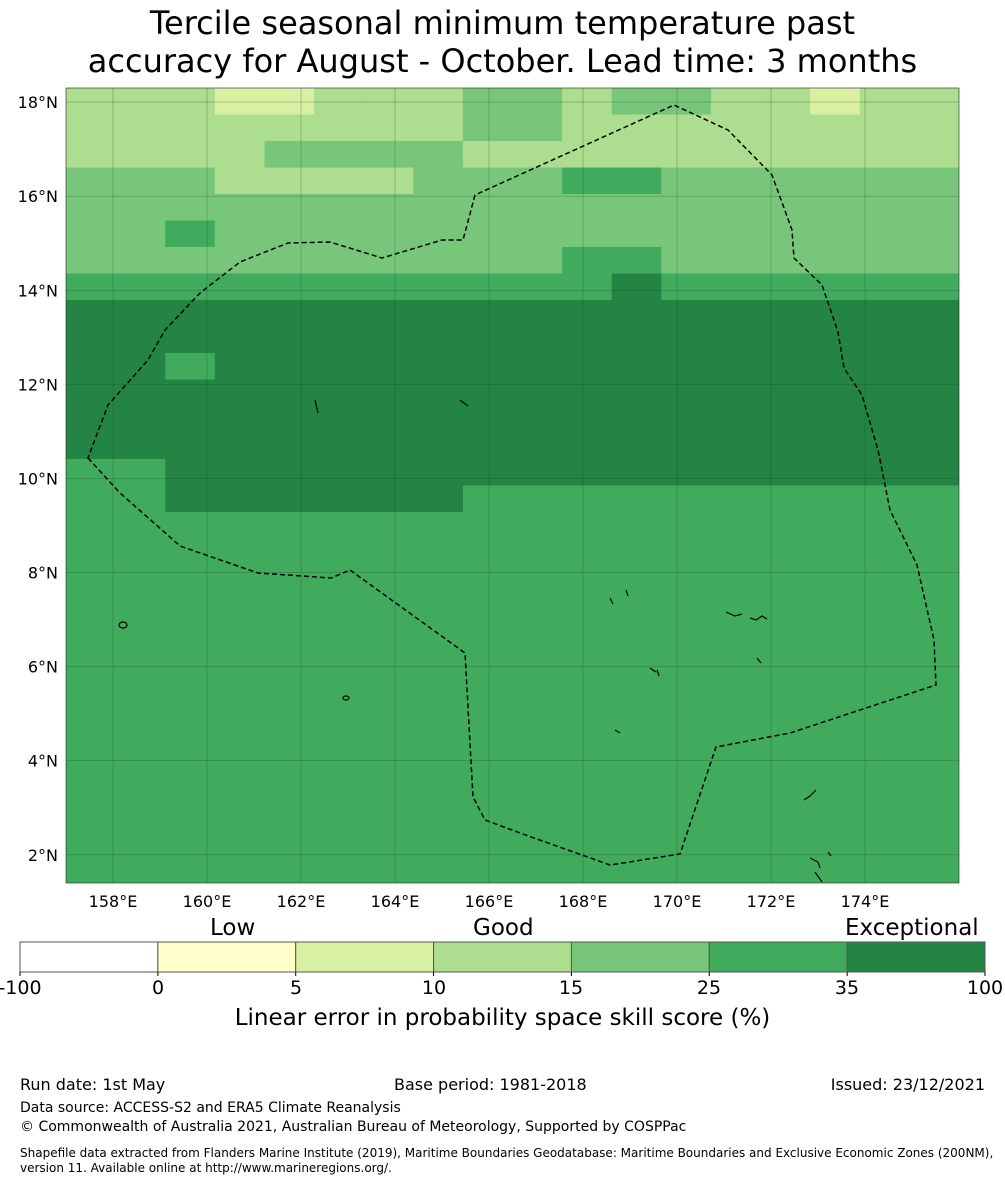 The height and width of the screenshot is (1185, 1005). I want to click on latitude-label: 4°N, so click(43, 761).